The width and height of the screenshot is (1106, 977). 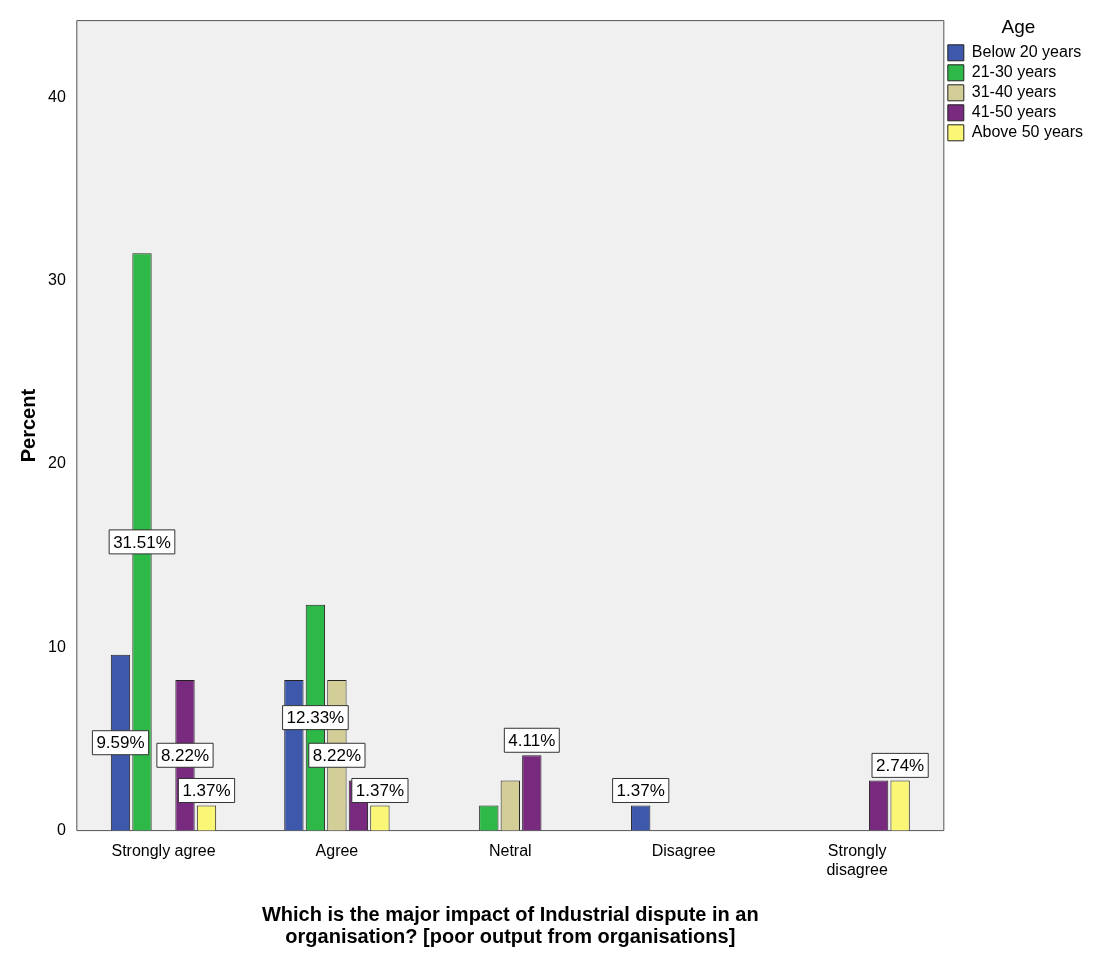 What do you see at coordinates (900, 766) in the screenshot?
I see `data-label: 2.74%` at bounding box center [900, 766].